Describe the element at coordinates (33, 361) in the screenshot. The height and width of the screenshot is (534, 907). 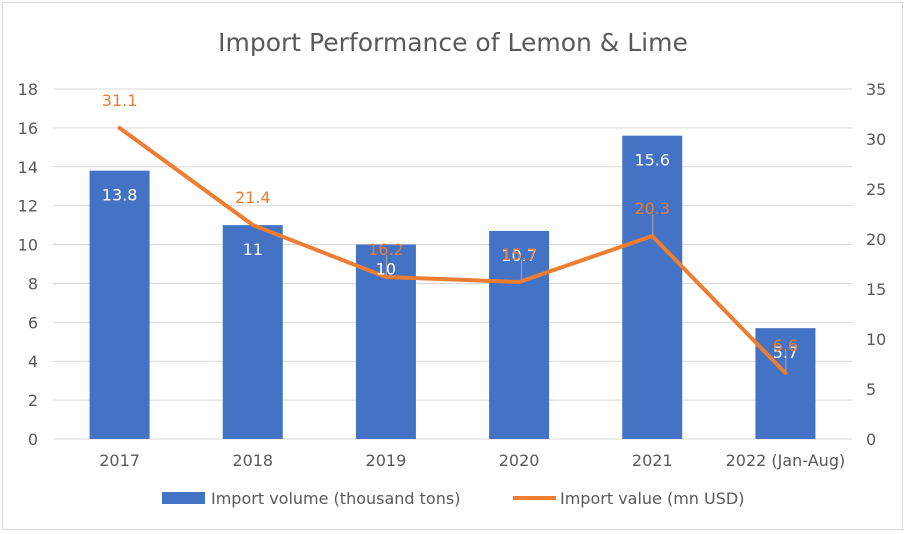
I see `left-axis-tick-label: 4` at that location.